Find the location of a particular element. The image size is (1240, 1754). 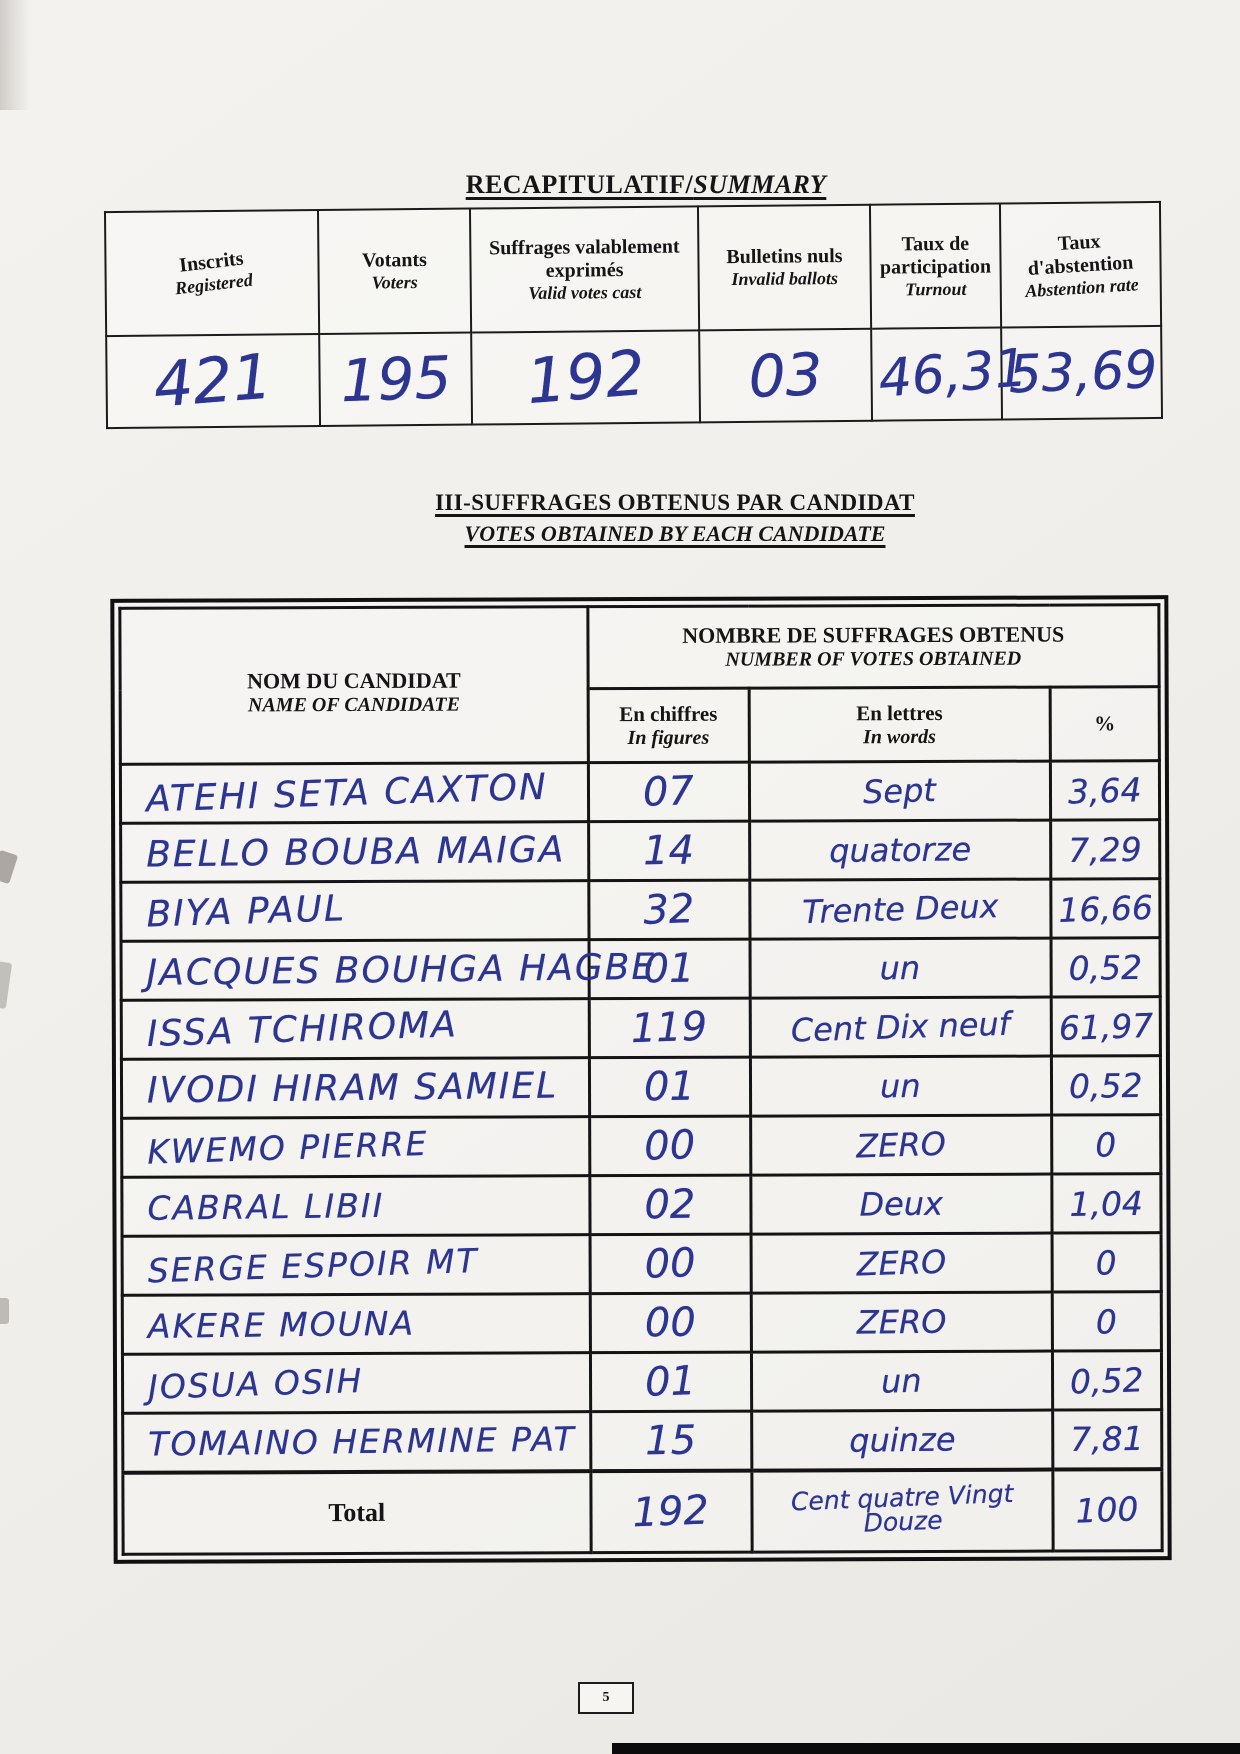

total-label: Total is located at coordinates (356, 1512).